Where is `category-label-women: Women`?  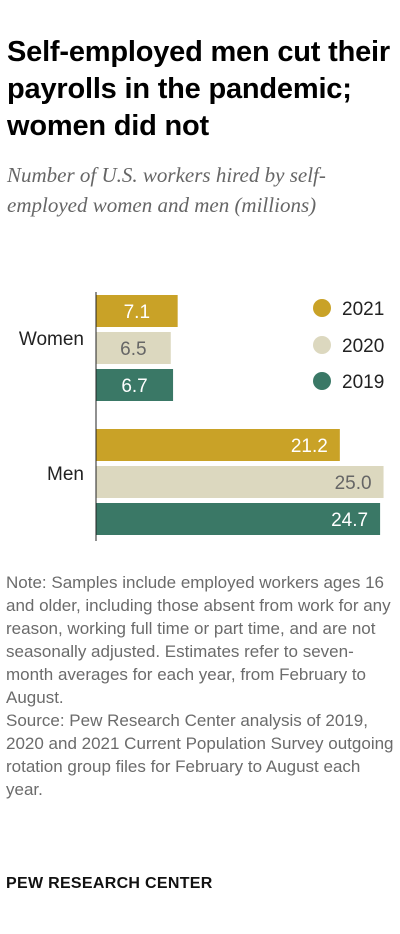
category-label-women: Women is located at coordinates (51, 339).